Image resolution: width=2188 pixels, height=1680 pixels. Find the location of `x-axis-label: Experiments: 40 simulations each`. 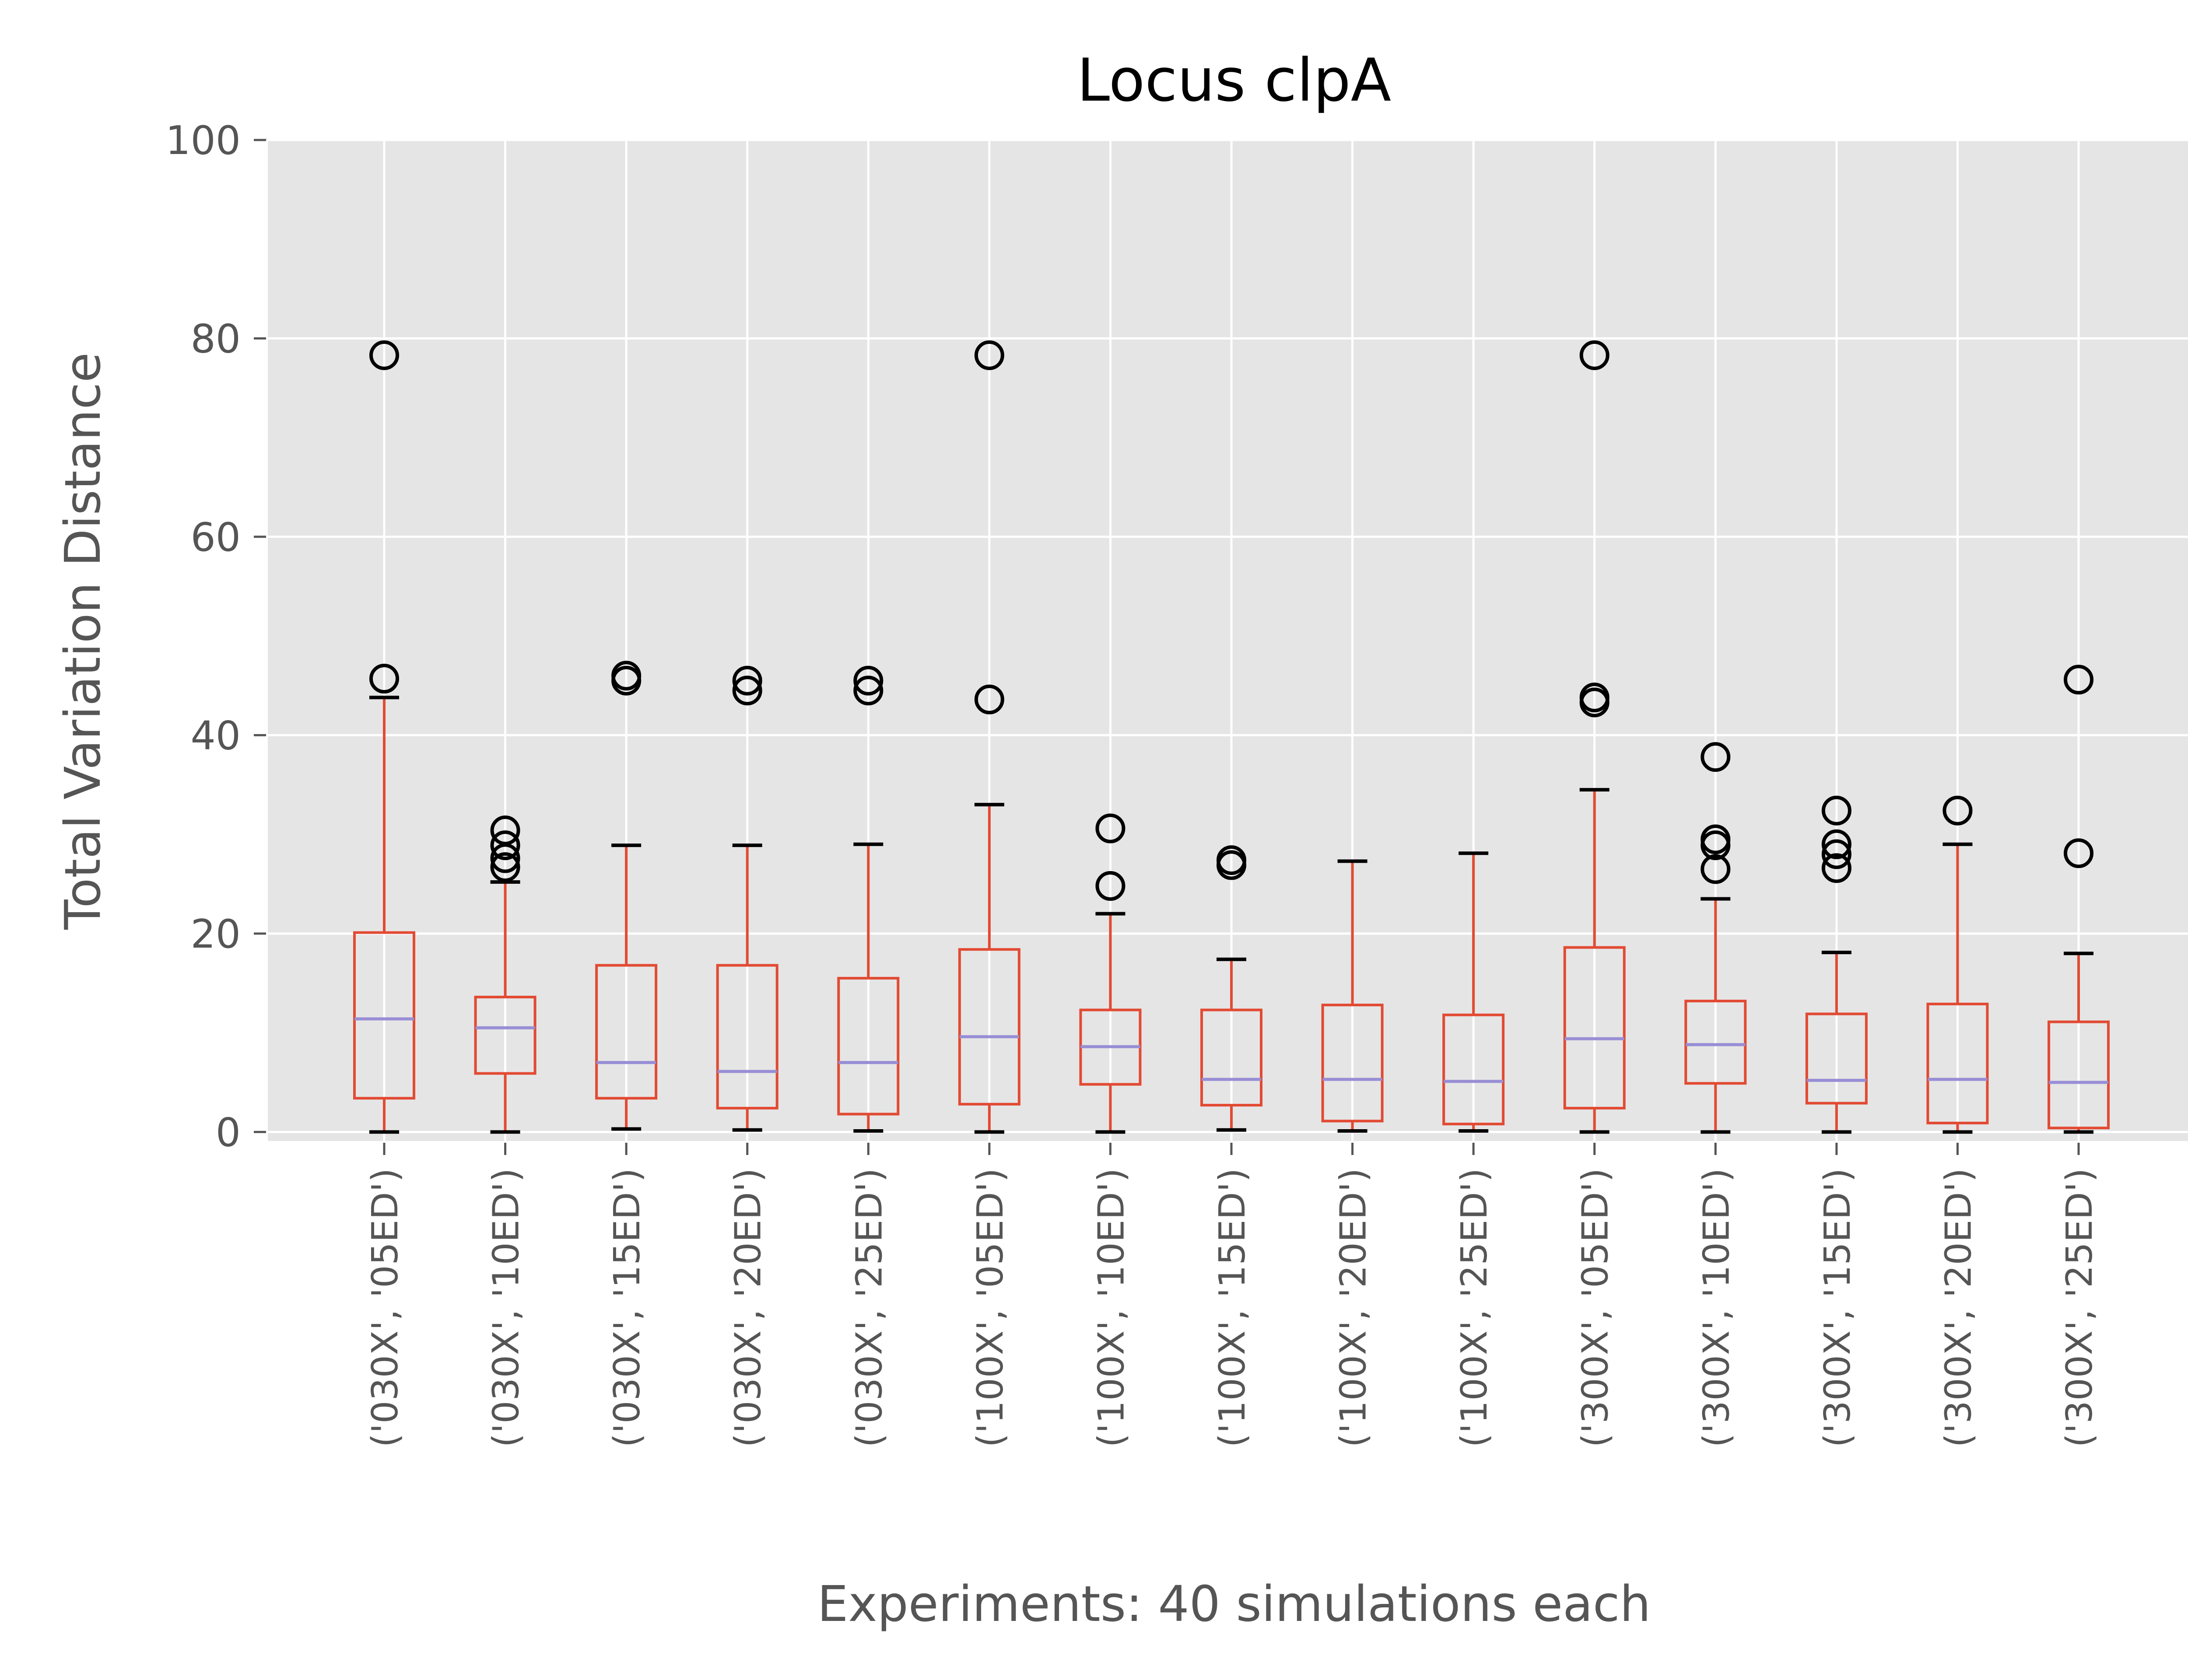

x-axis-label: Experiments: 40 simulations each is located at coordinates (1234, 1604).